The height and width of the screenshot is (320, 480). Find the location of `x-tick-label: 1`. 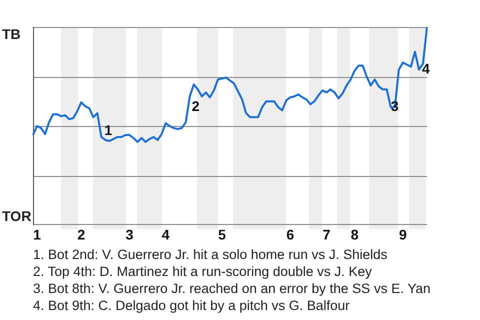

x-tick-label: 1 is located at coordinates (37, 234).